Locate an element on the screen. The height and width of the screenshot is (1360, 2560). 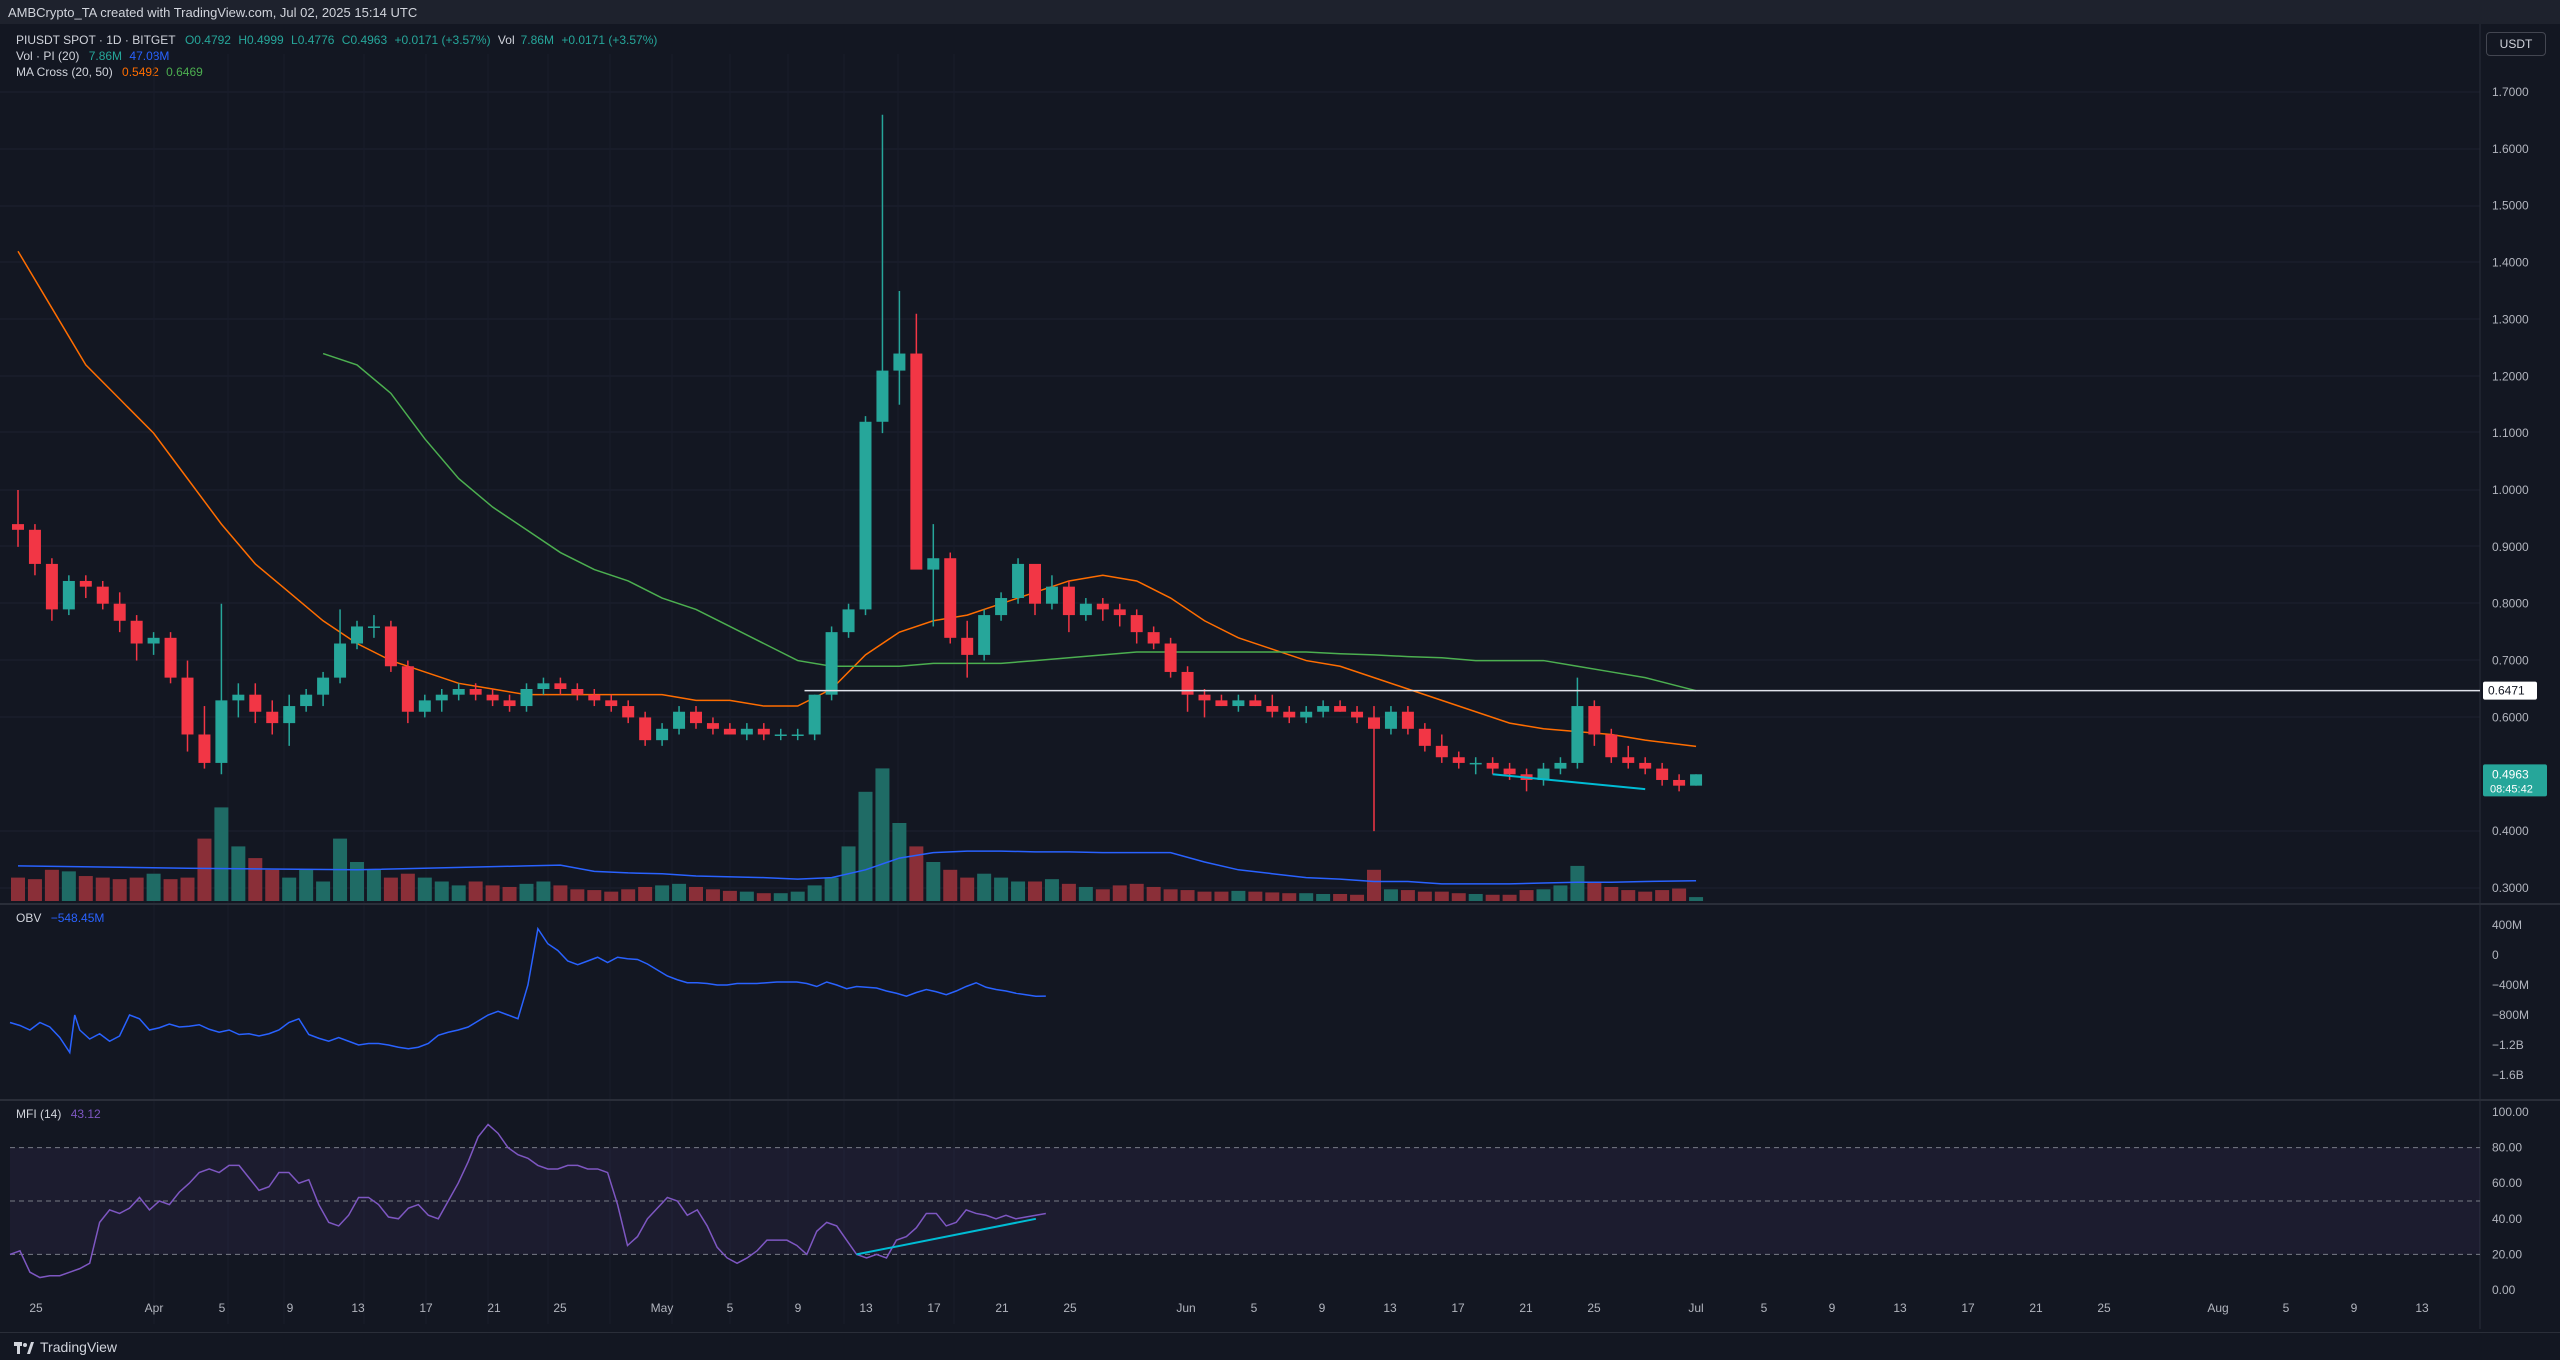
price-axis-label: 0.9000 is located at coordinates (2510, 547).